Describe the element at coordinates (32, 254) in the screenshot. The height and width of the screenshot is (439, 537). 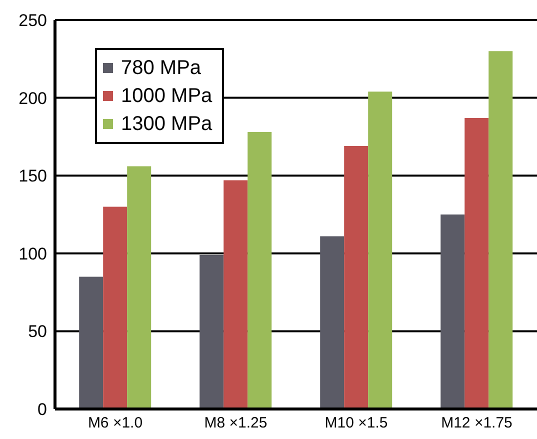
I see `y-tick-label: 100` at that location.